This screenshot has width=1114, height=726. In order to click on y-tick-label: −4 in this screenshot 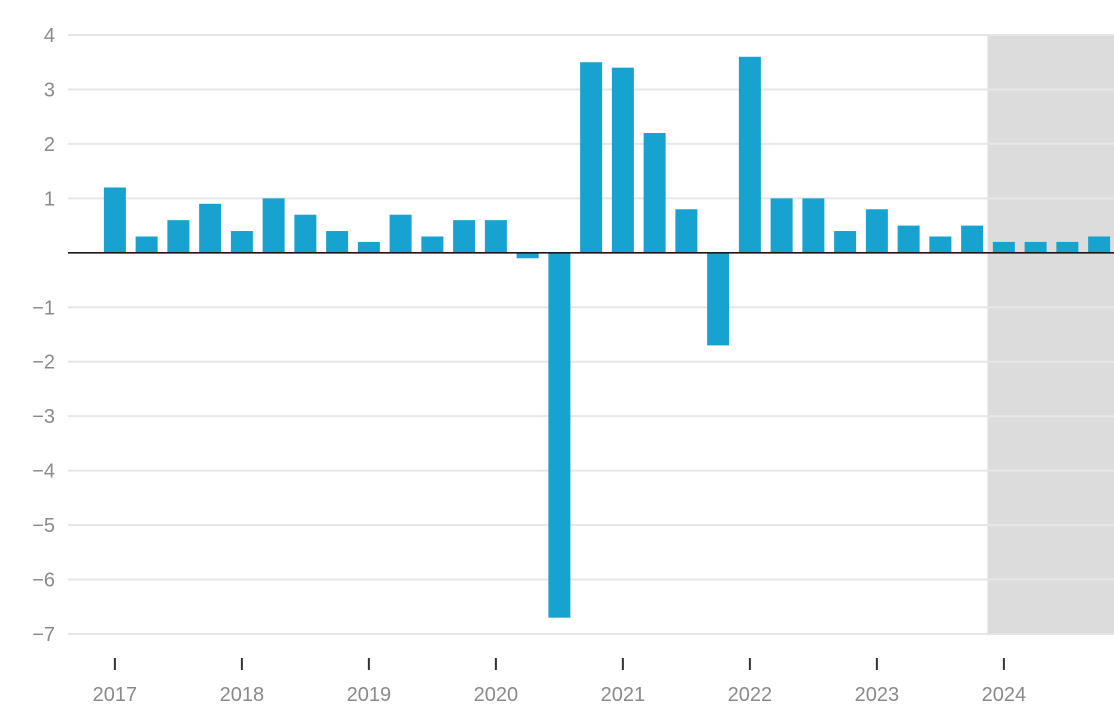, I will do `click(43, 472)`.